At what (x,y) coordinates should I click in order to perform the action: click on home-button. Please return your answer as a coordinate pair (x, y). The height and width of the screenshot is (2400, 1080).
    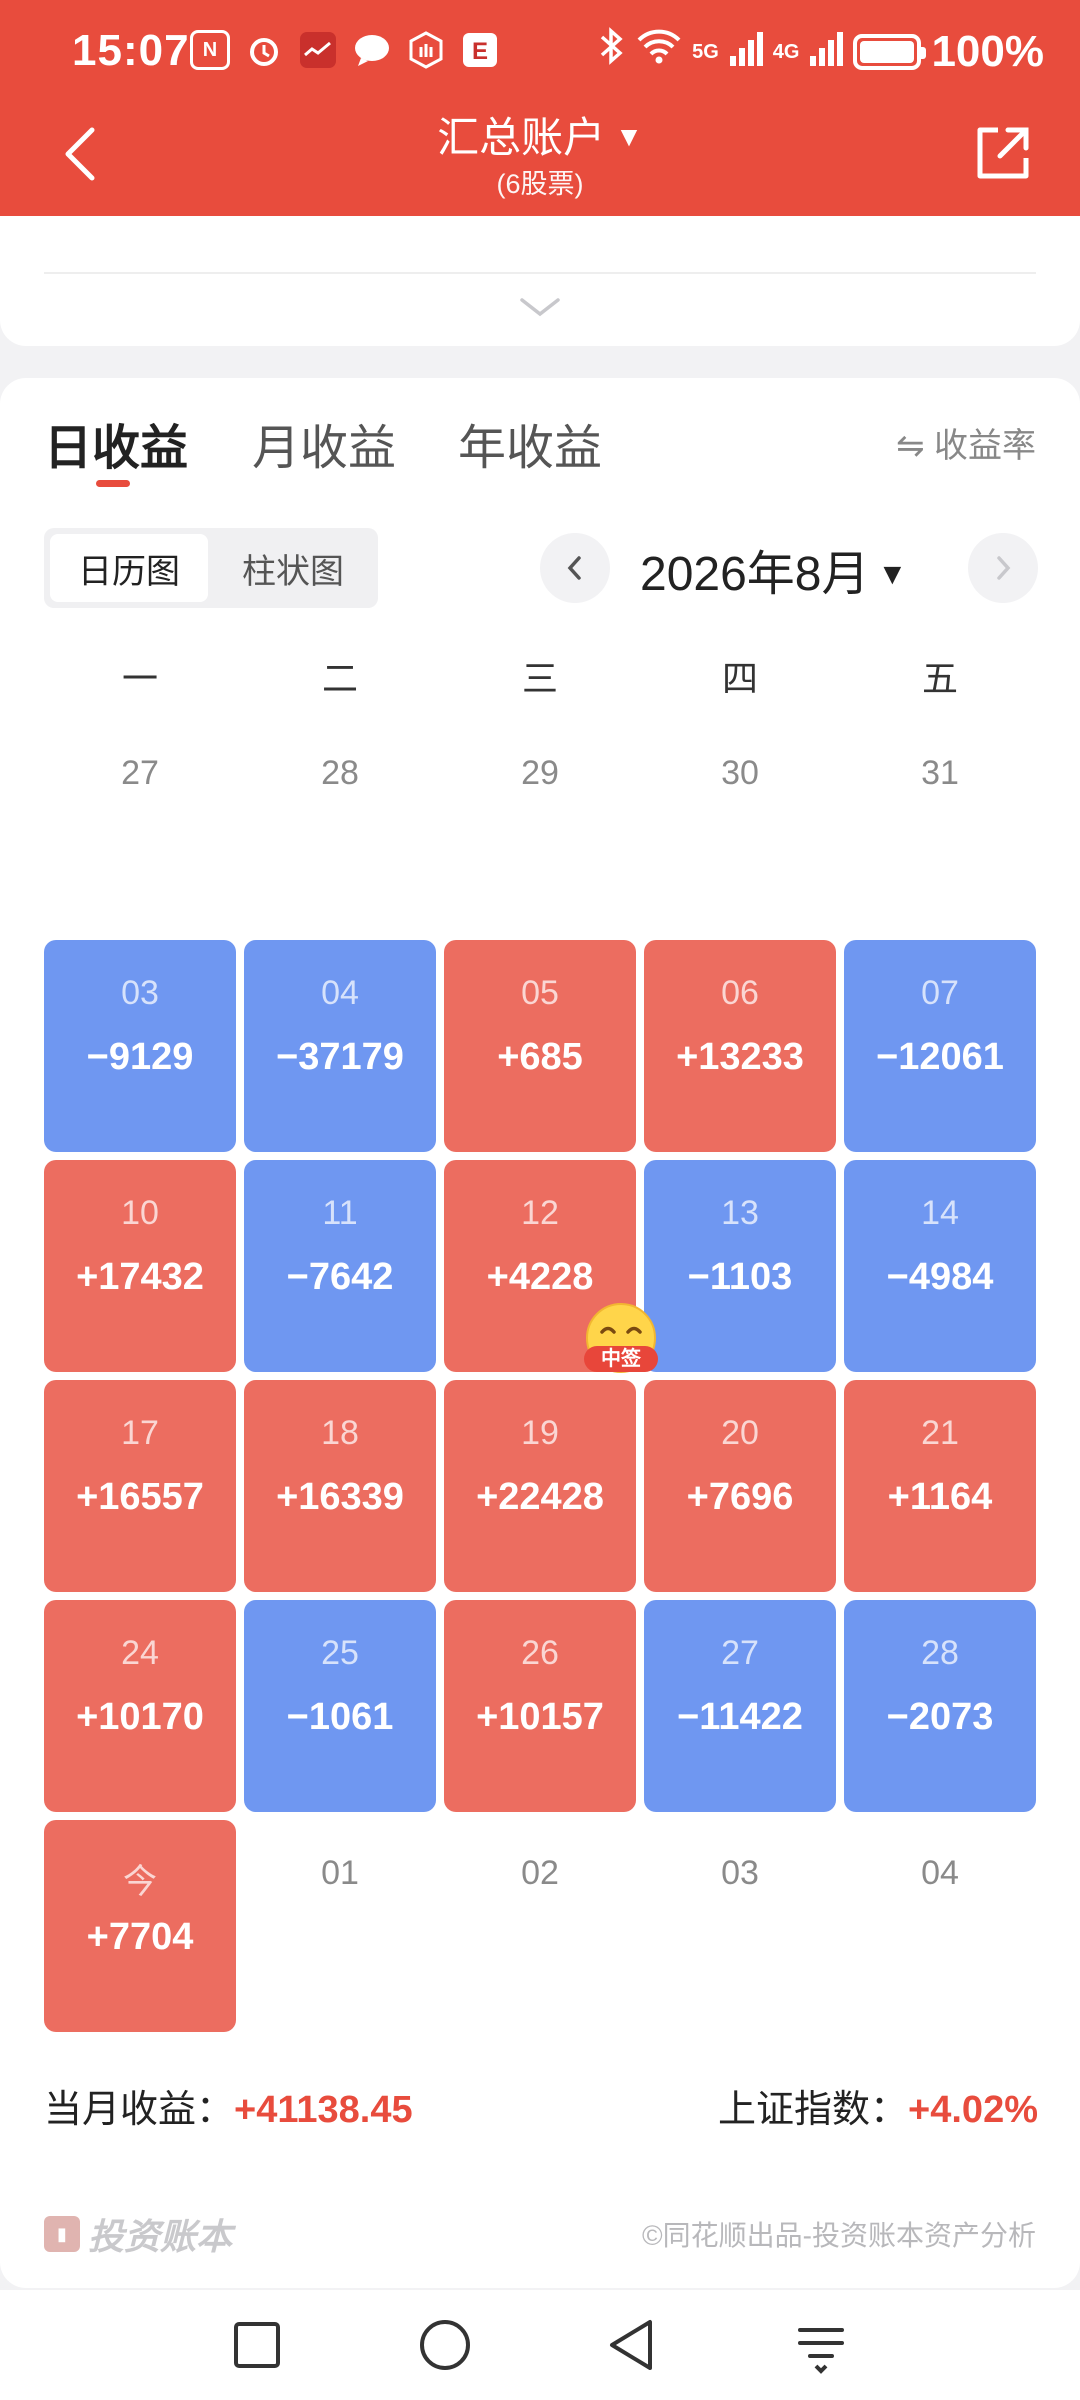
    Looking at the image, I should click on (445, 2345).